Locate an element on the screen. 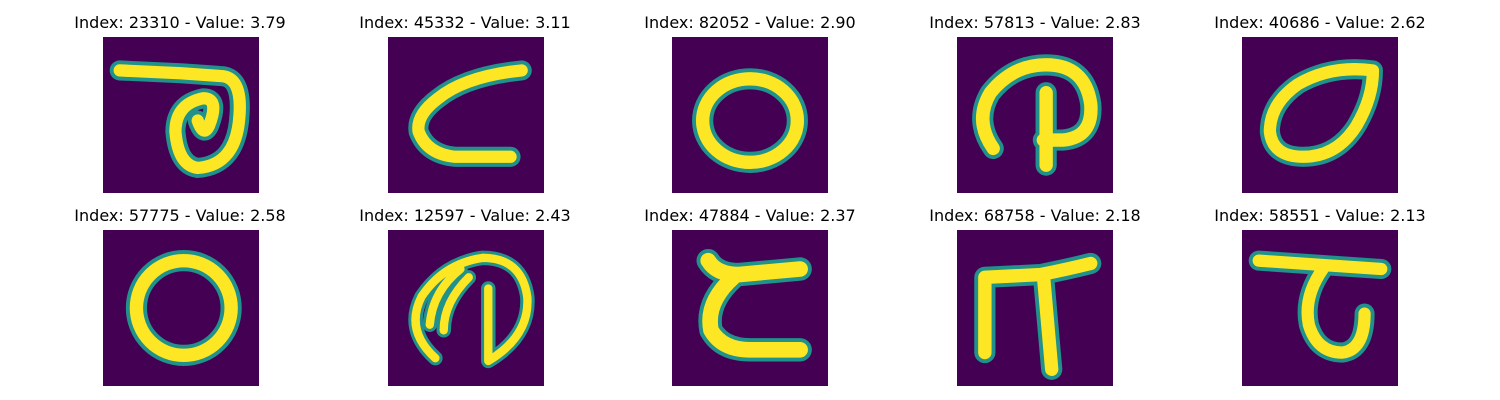 The height and width of the screenshot is (400, 1500). panel-title: Index: 45332 - Value: 3.11 is located at coordinates (465, 22).